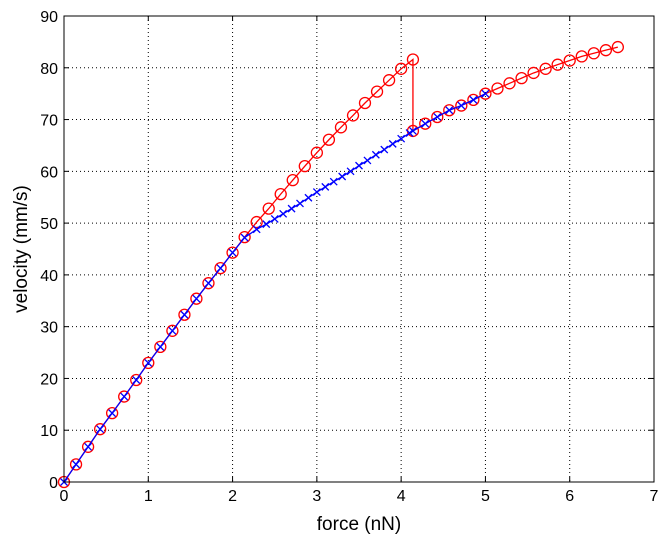  Describe the element at coordinates (49, 172) in the screenshot. I see `y-tick-label: 60` at that location.